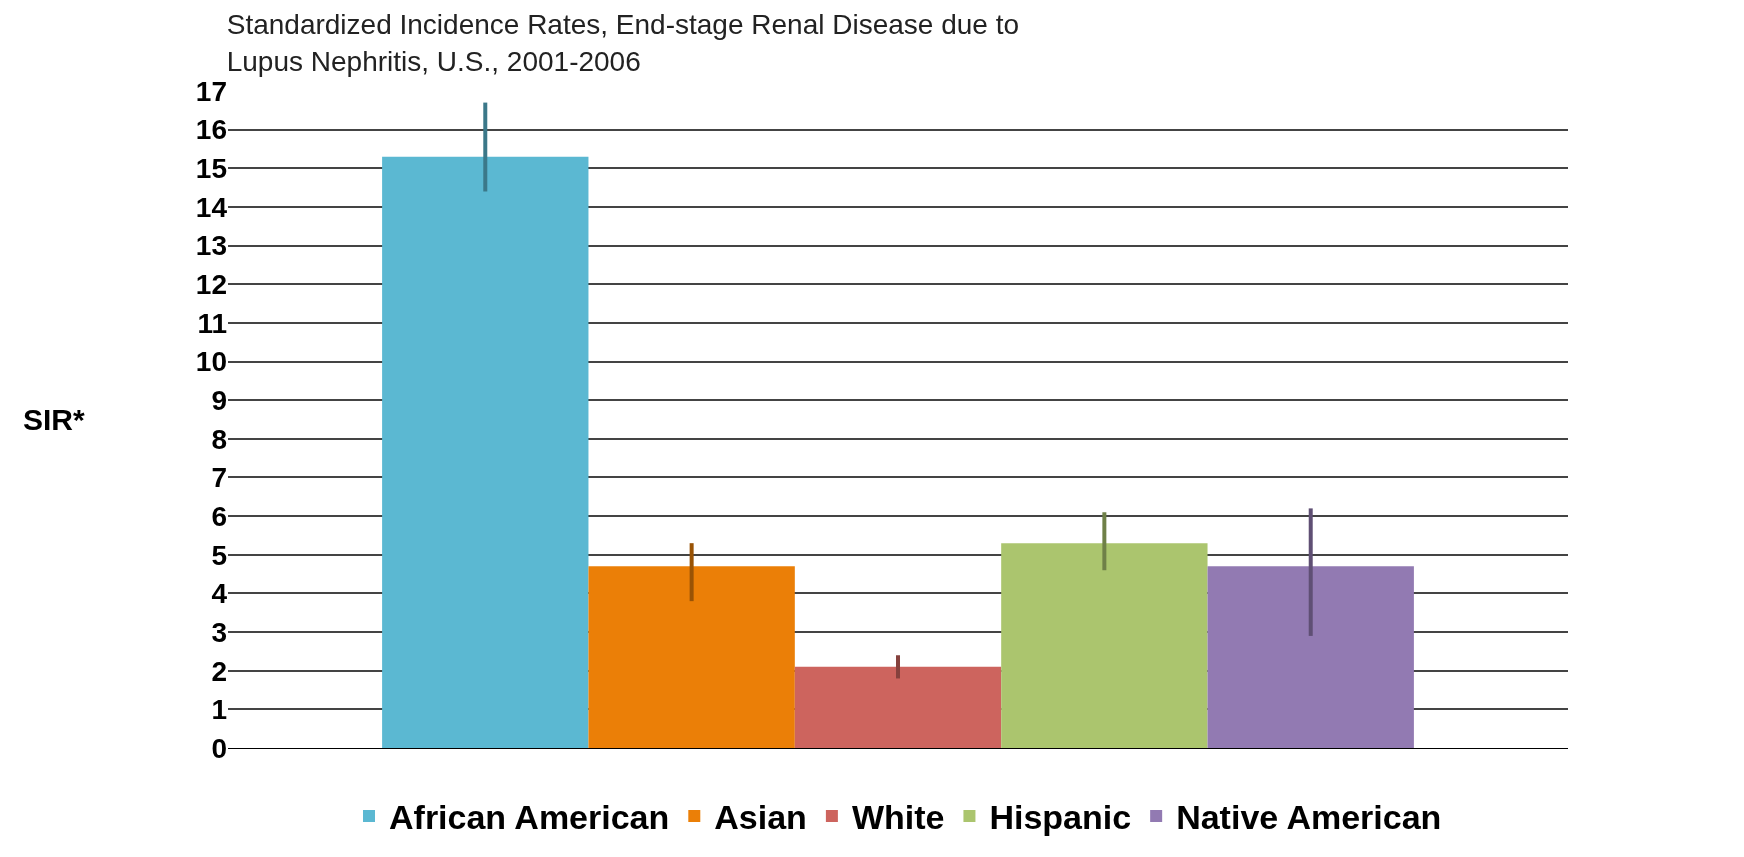  What do you see at coordinates (211, 169) in the screenshot?
I see `y-tick-label: 15` at bounding box center [211, 169].